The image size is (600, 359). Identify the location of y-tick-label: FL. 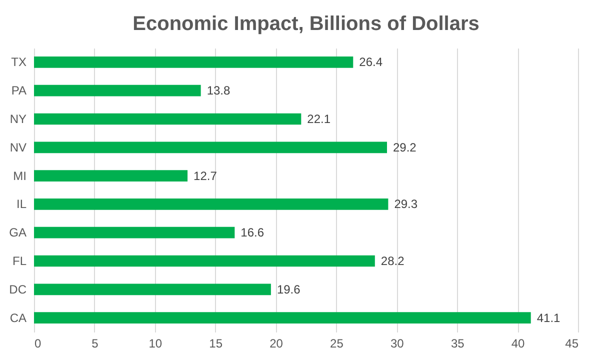
(19, 261).